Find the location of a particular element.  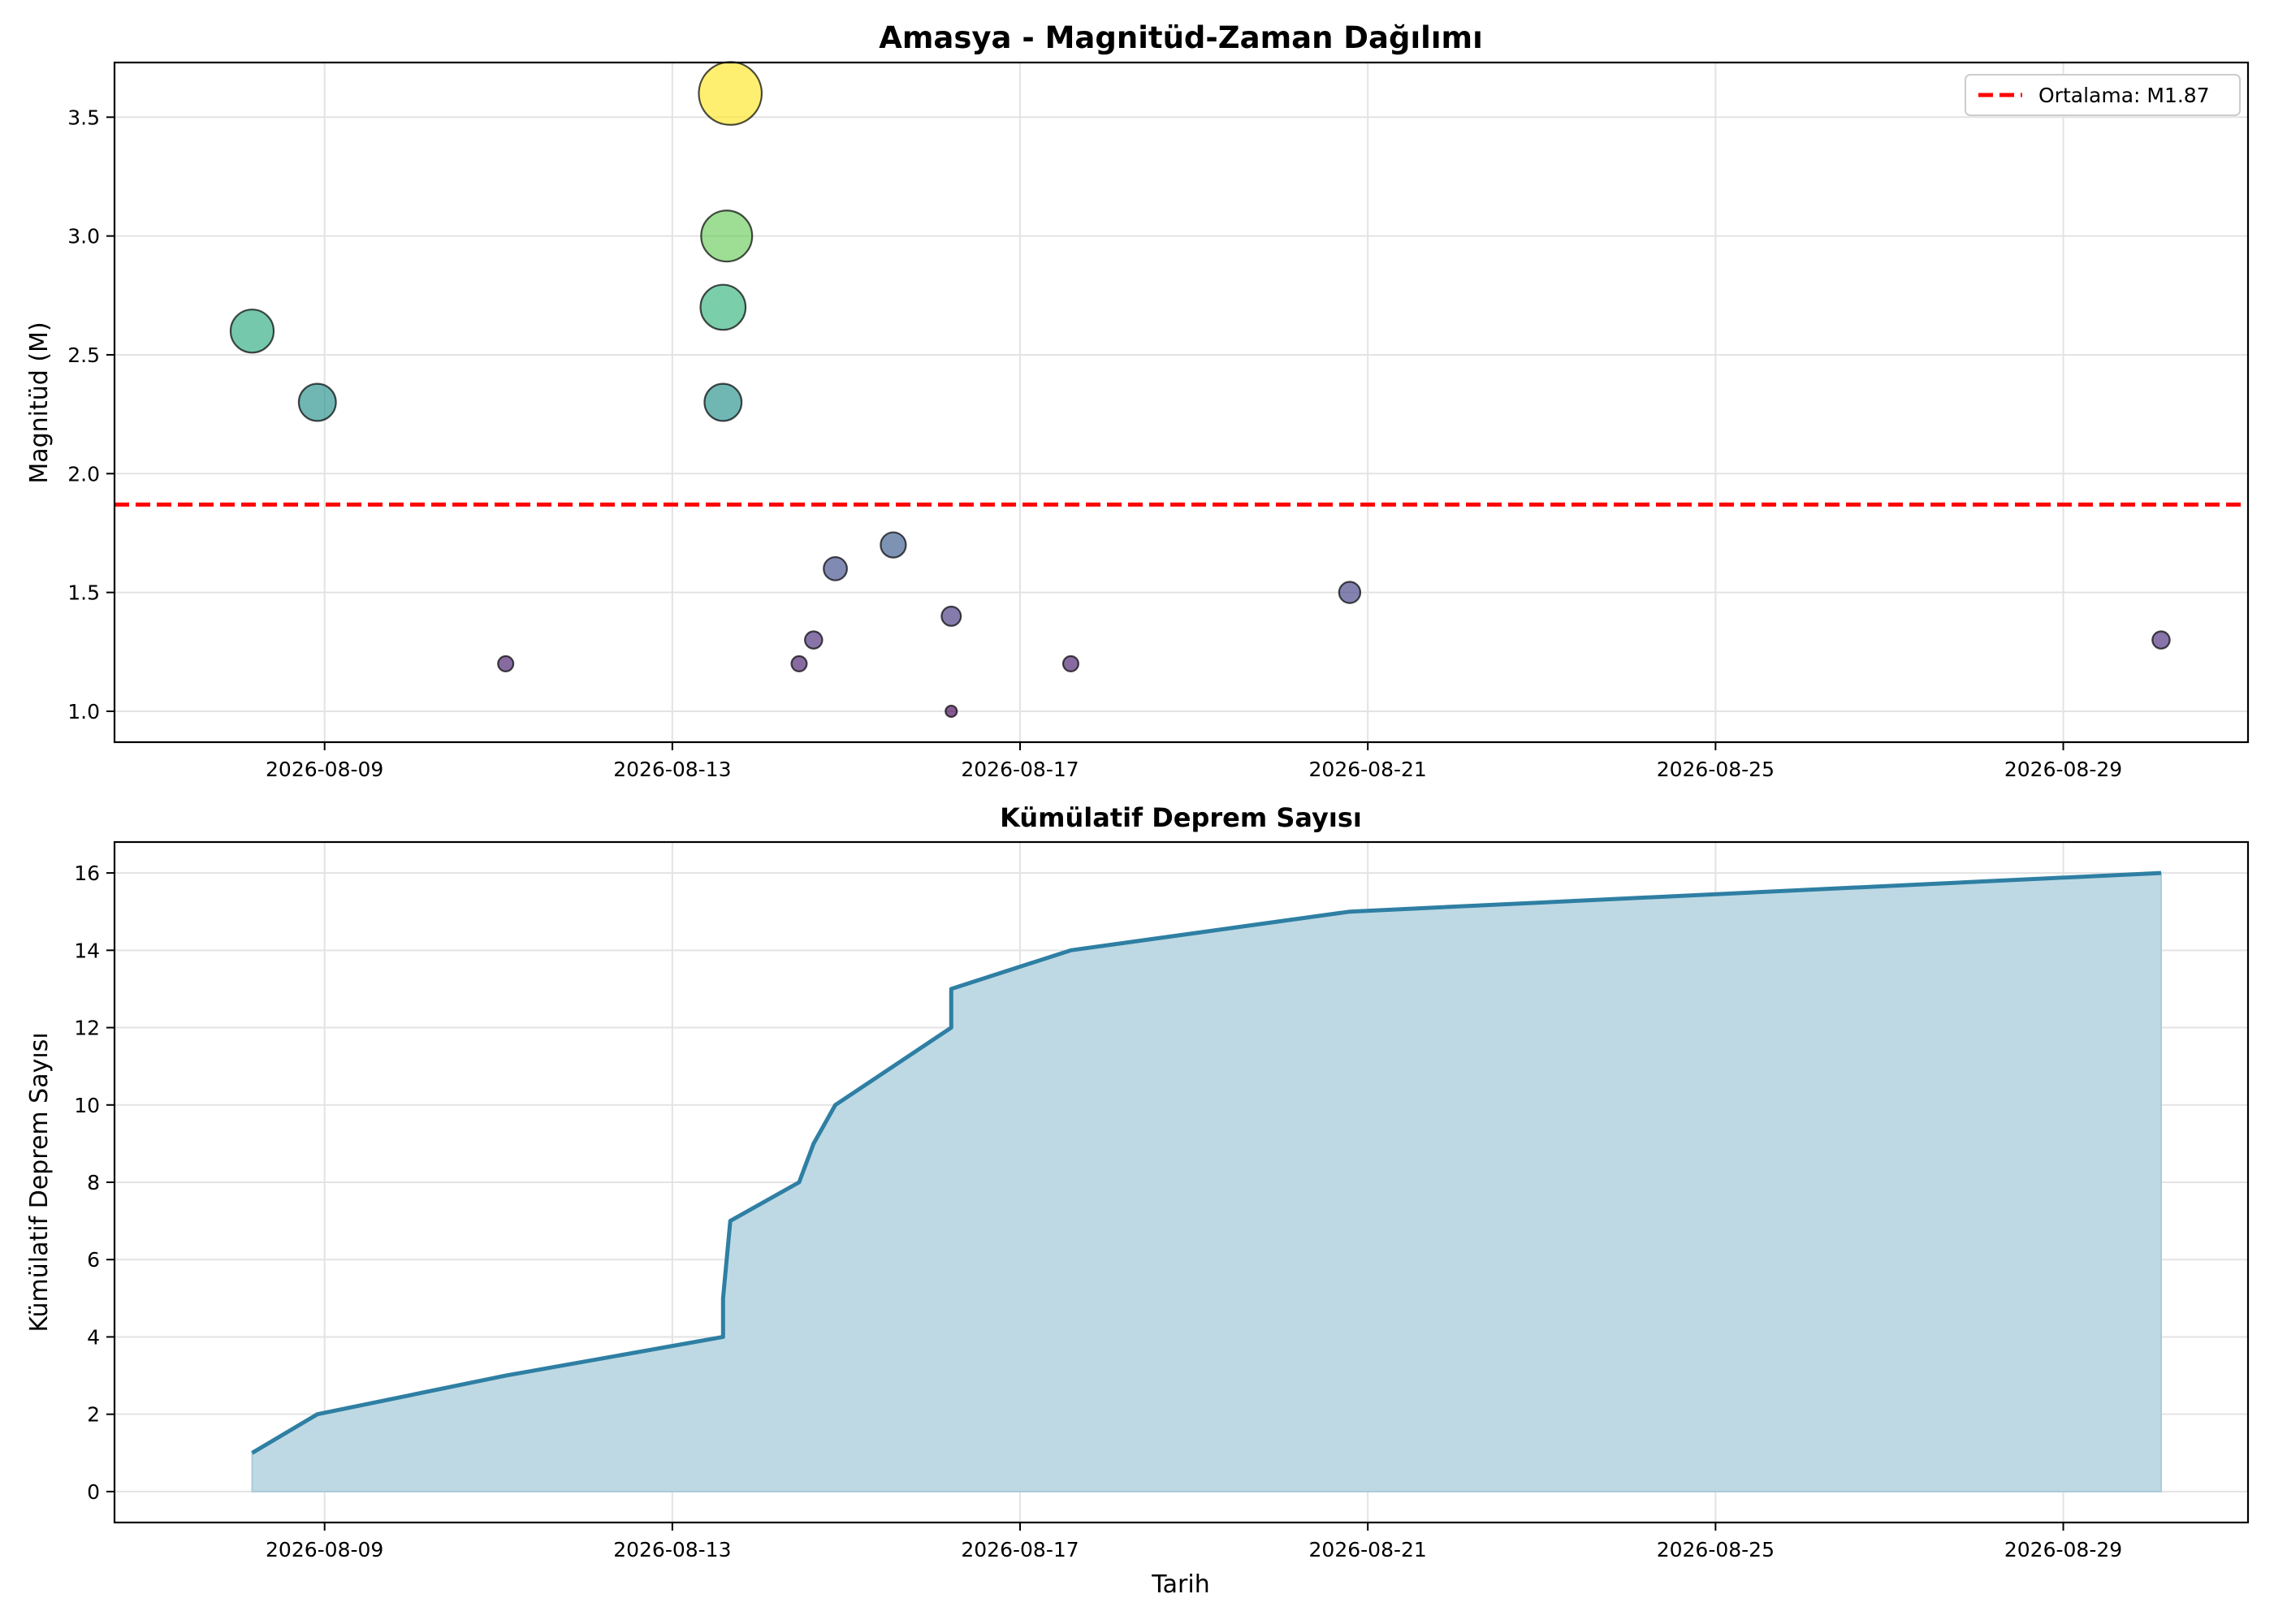

magnitude-y-tick-label: 2.0 is located at coordinates (83, 474).